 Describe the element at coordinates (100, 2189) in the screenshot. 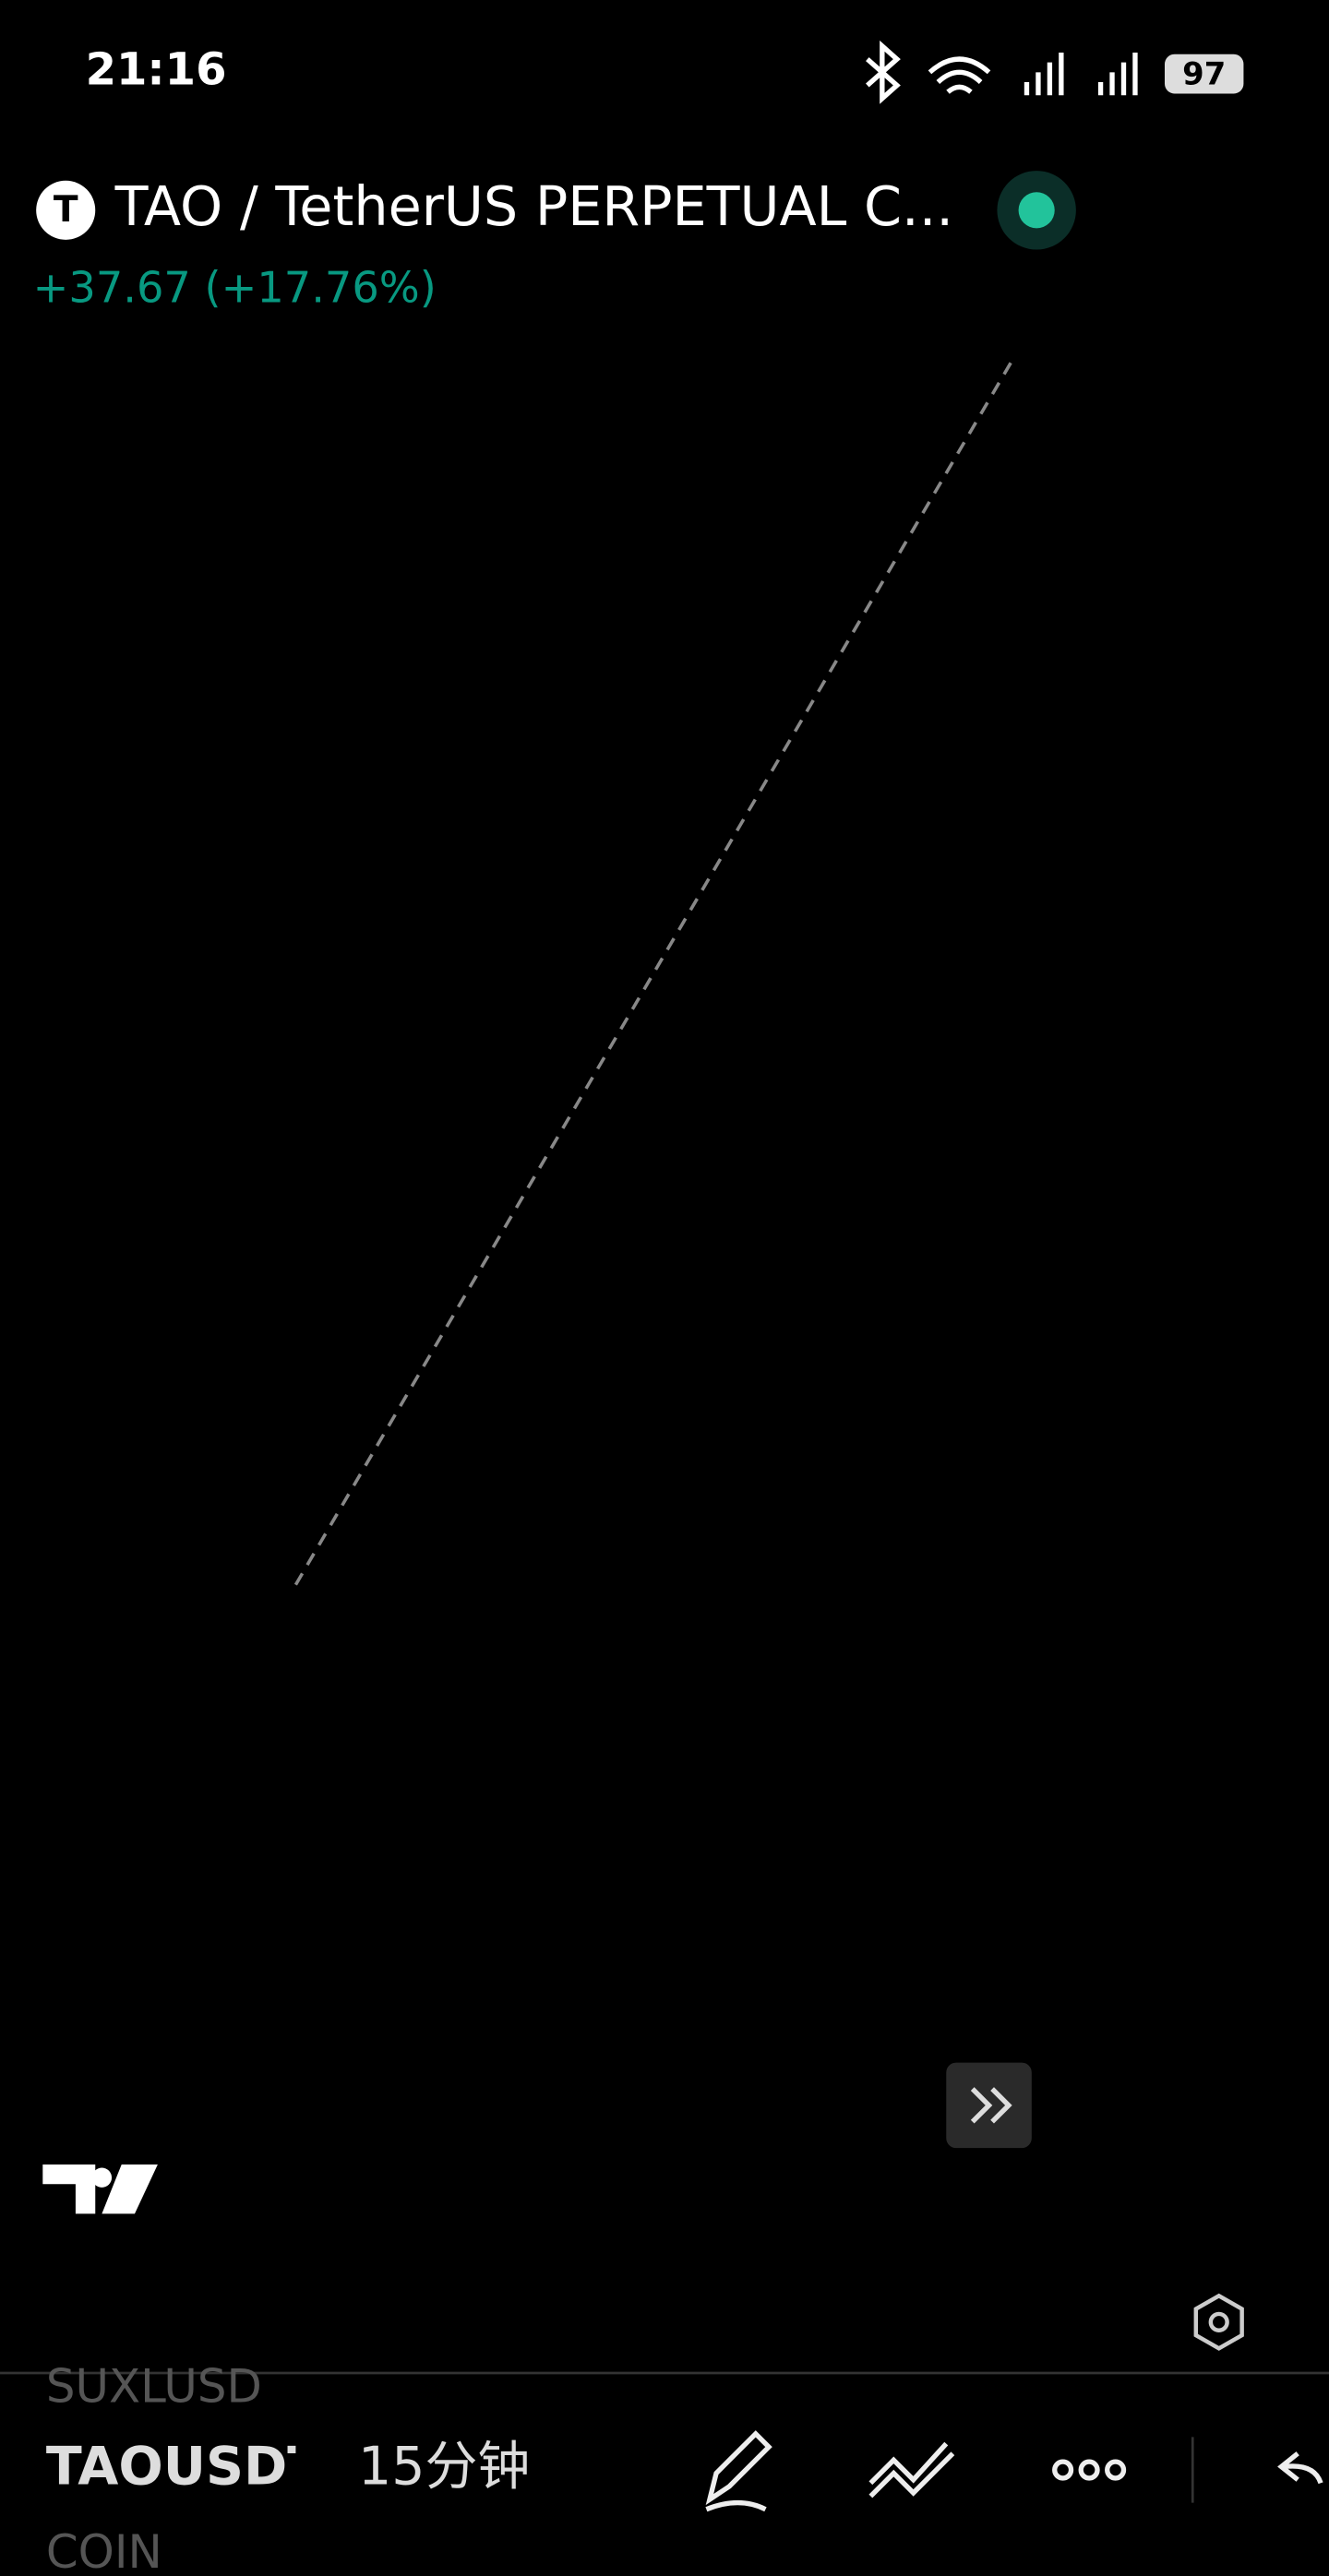

I see `tv-logo` at that location.